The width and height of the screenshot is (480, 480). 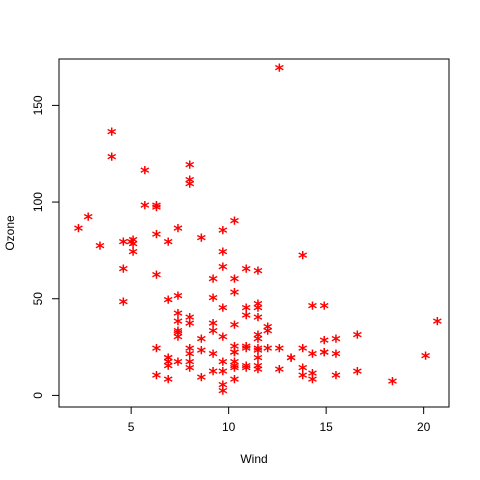 What do you see at coordinates (131, 427) in the screenshot?
I see `x-tick-label: 5` at bounding box center [131, 427].